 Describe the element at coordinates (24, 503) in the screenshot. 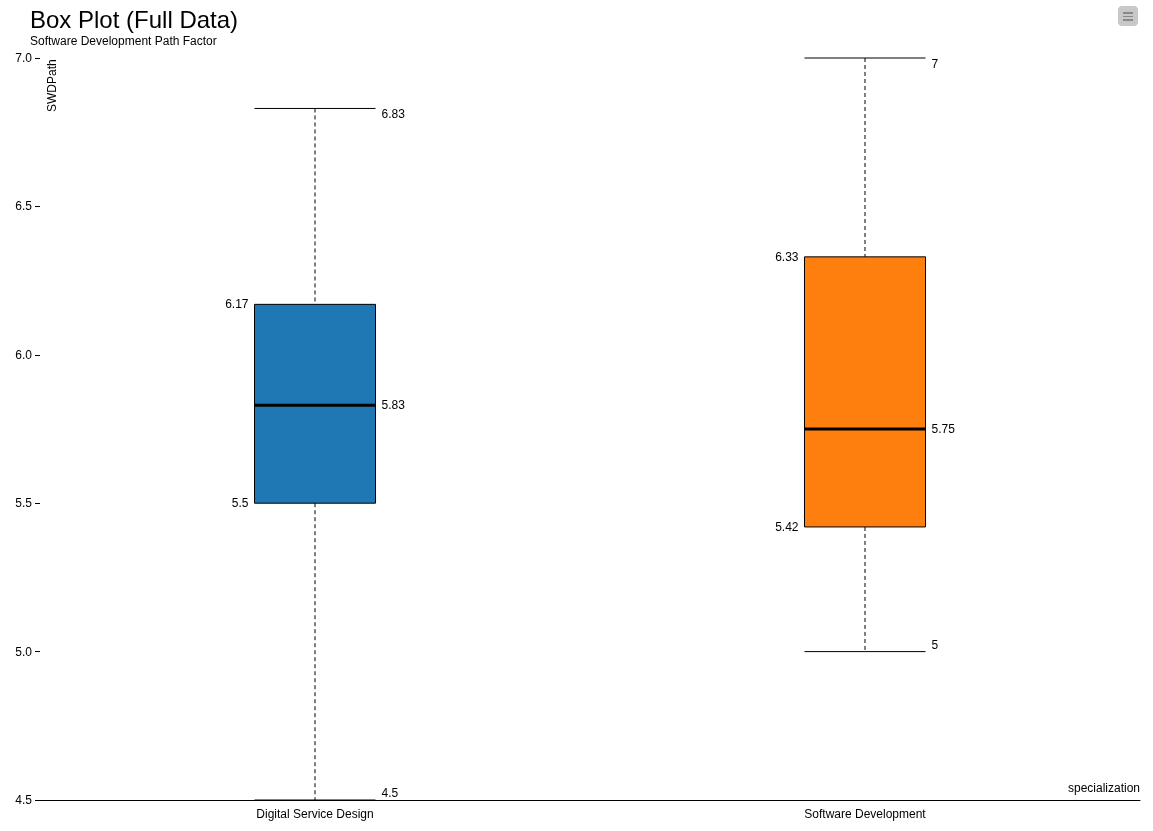

I see `y-tick-label: 5.5` at that location.